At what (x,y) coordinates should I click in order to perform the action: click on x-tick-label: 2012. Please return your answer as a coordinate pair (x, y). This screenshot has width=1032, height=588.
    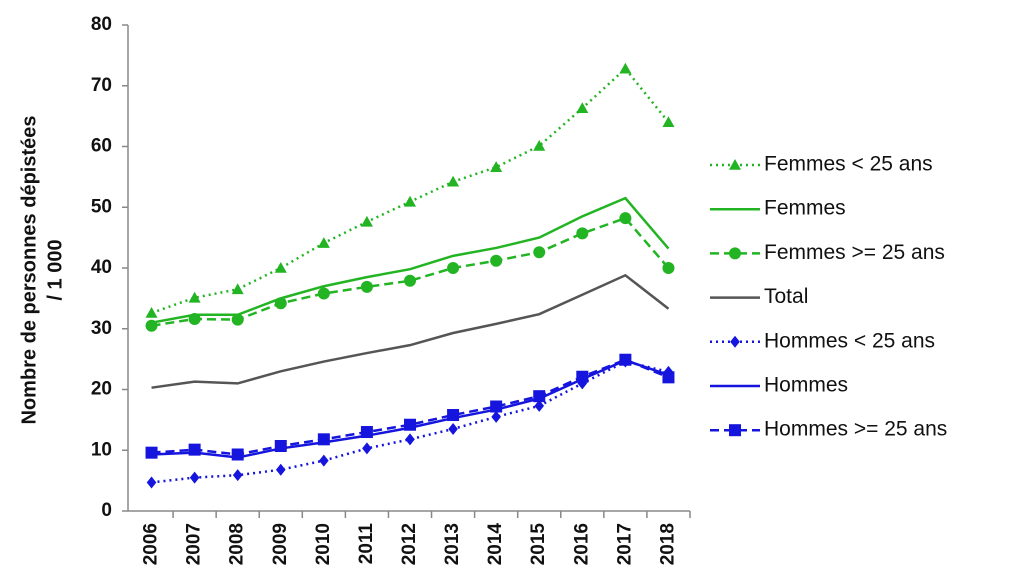
    Looking at the image, I should click on (409, 544).